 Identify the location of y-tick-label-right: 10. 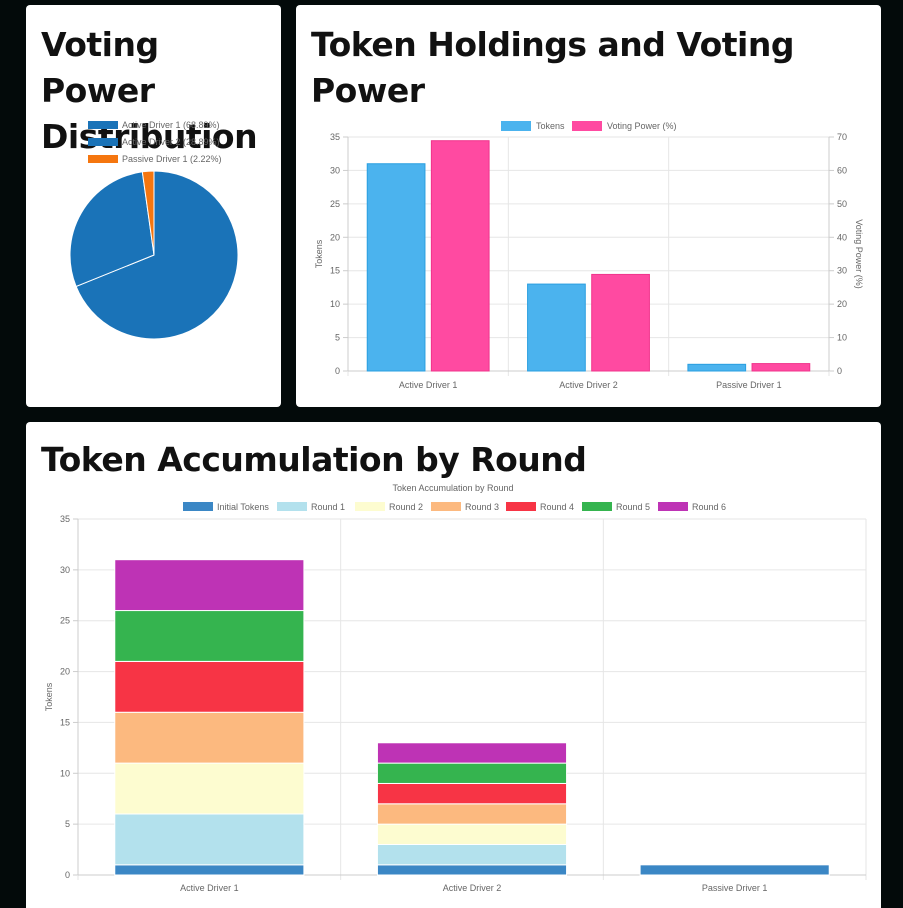
(842, 338).